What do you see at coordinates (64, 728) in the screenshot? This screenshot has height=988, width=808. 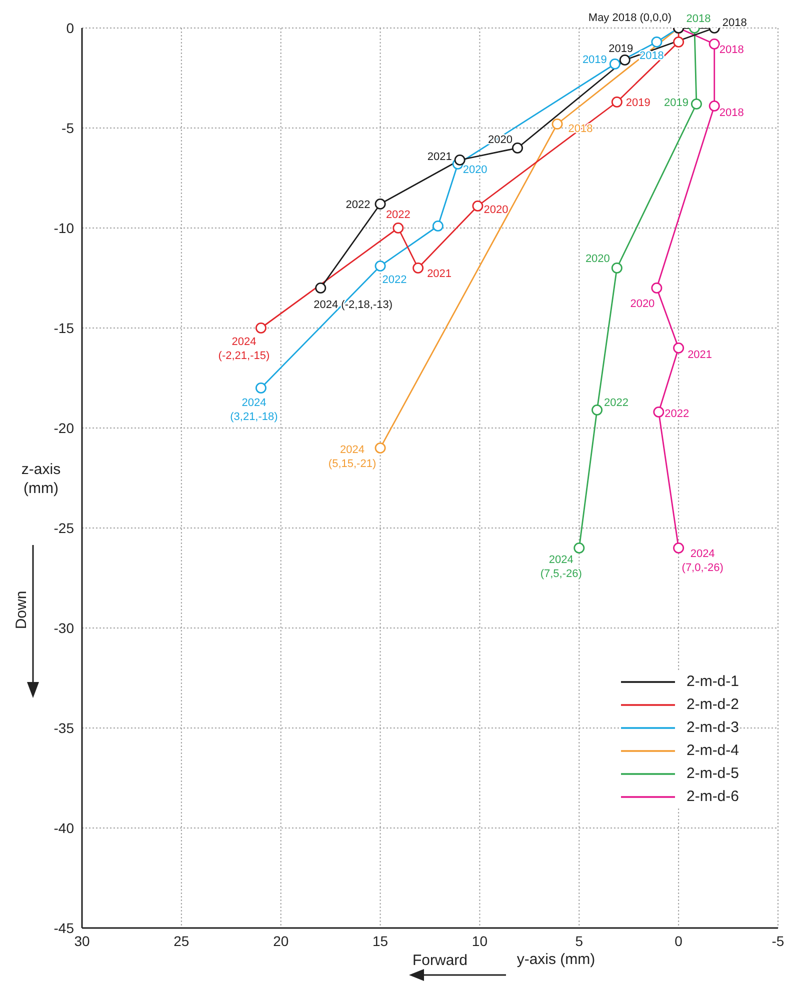 I see `y-tick-label: -35` at bounding box center [64, 728].